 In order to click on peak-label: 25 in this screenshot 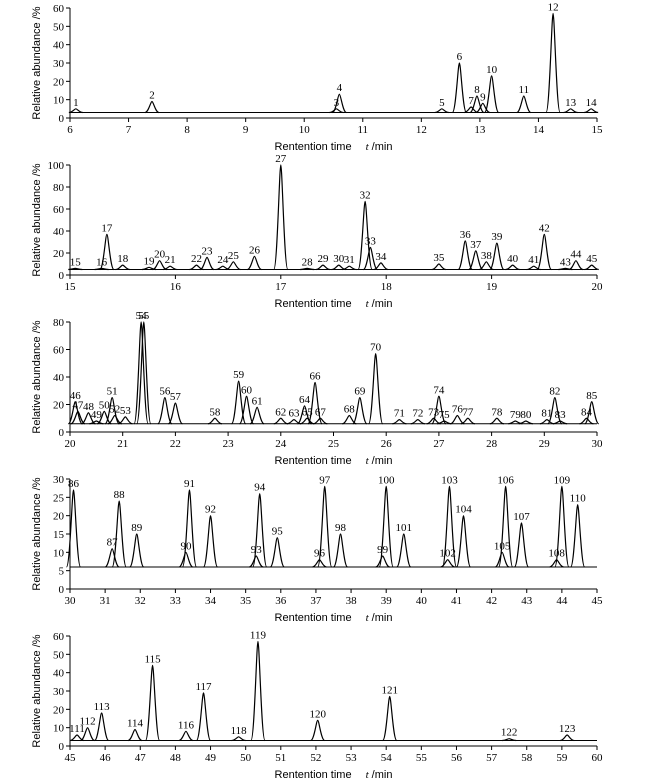, I will do `click(234, 256)`.